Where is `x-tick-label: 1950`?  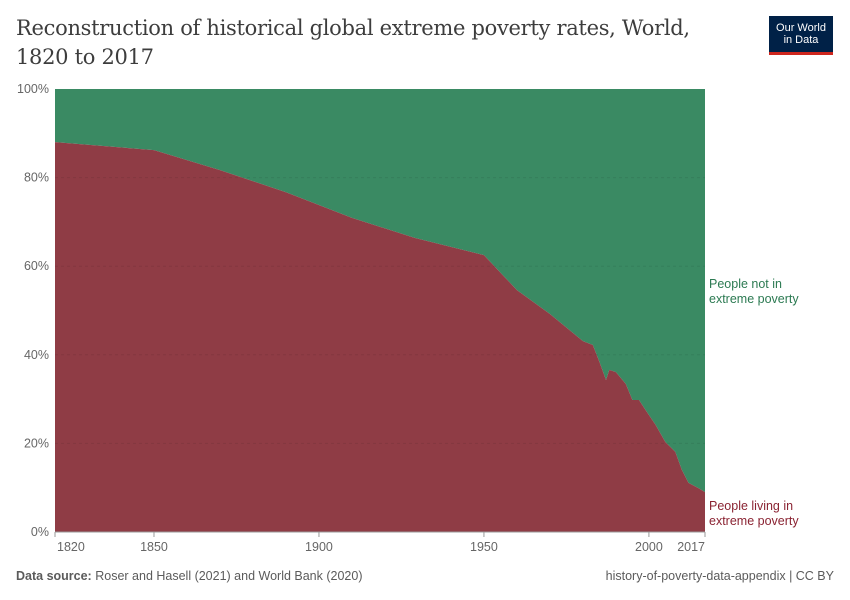 x-tick-label: 1950 is located at coordinates (484, 547).